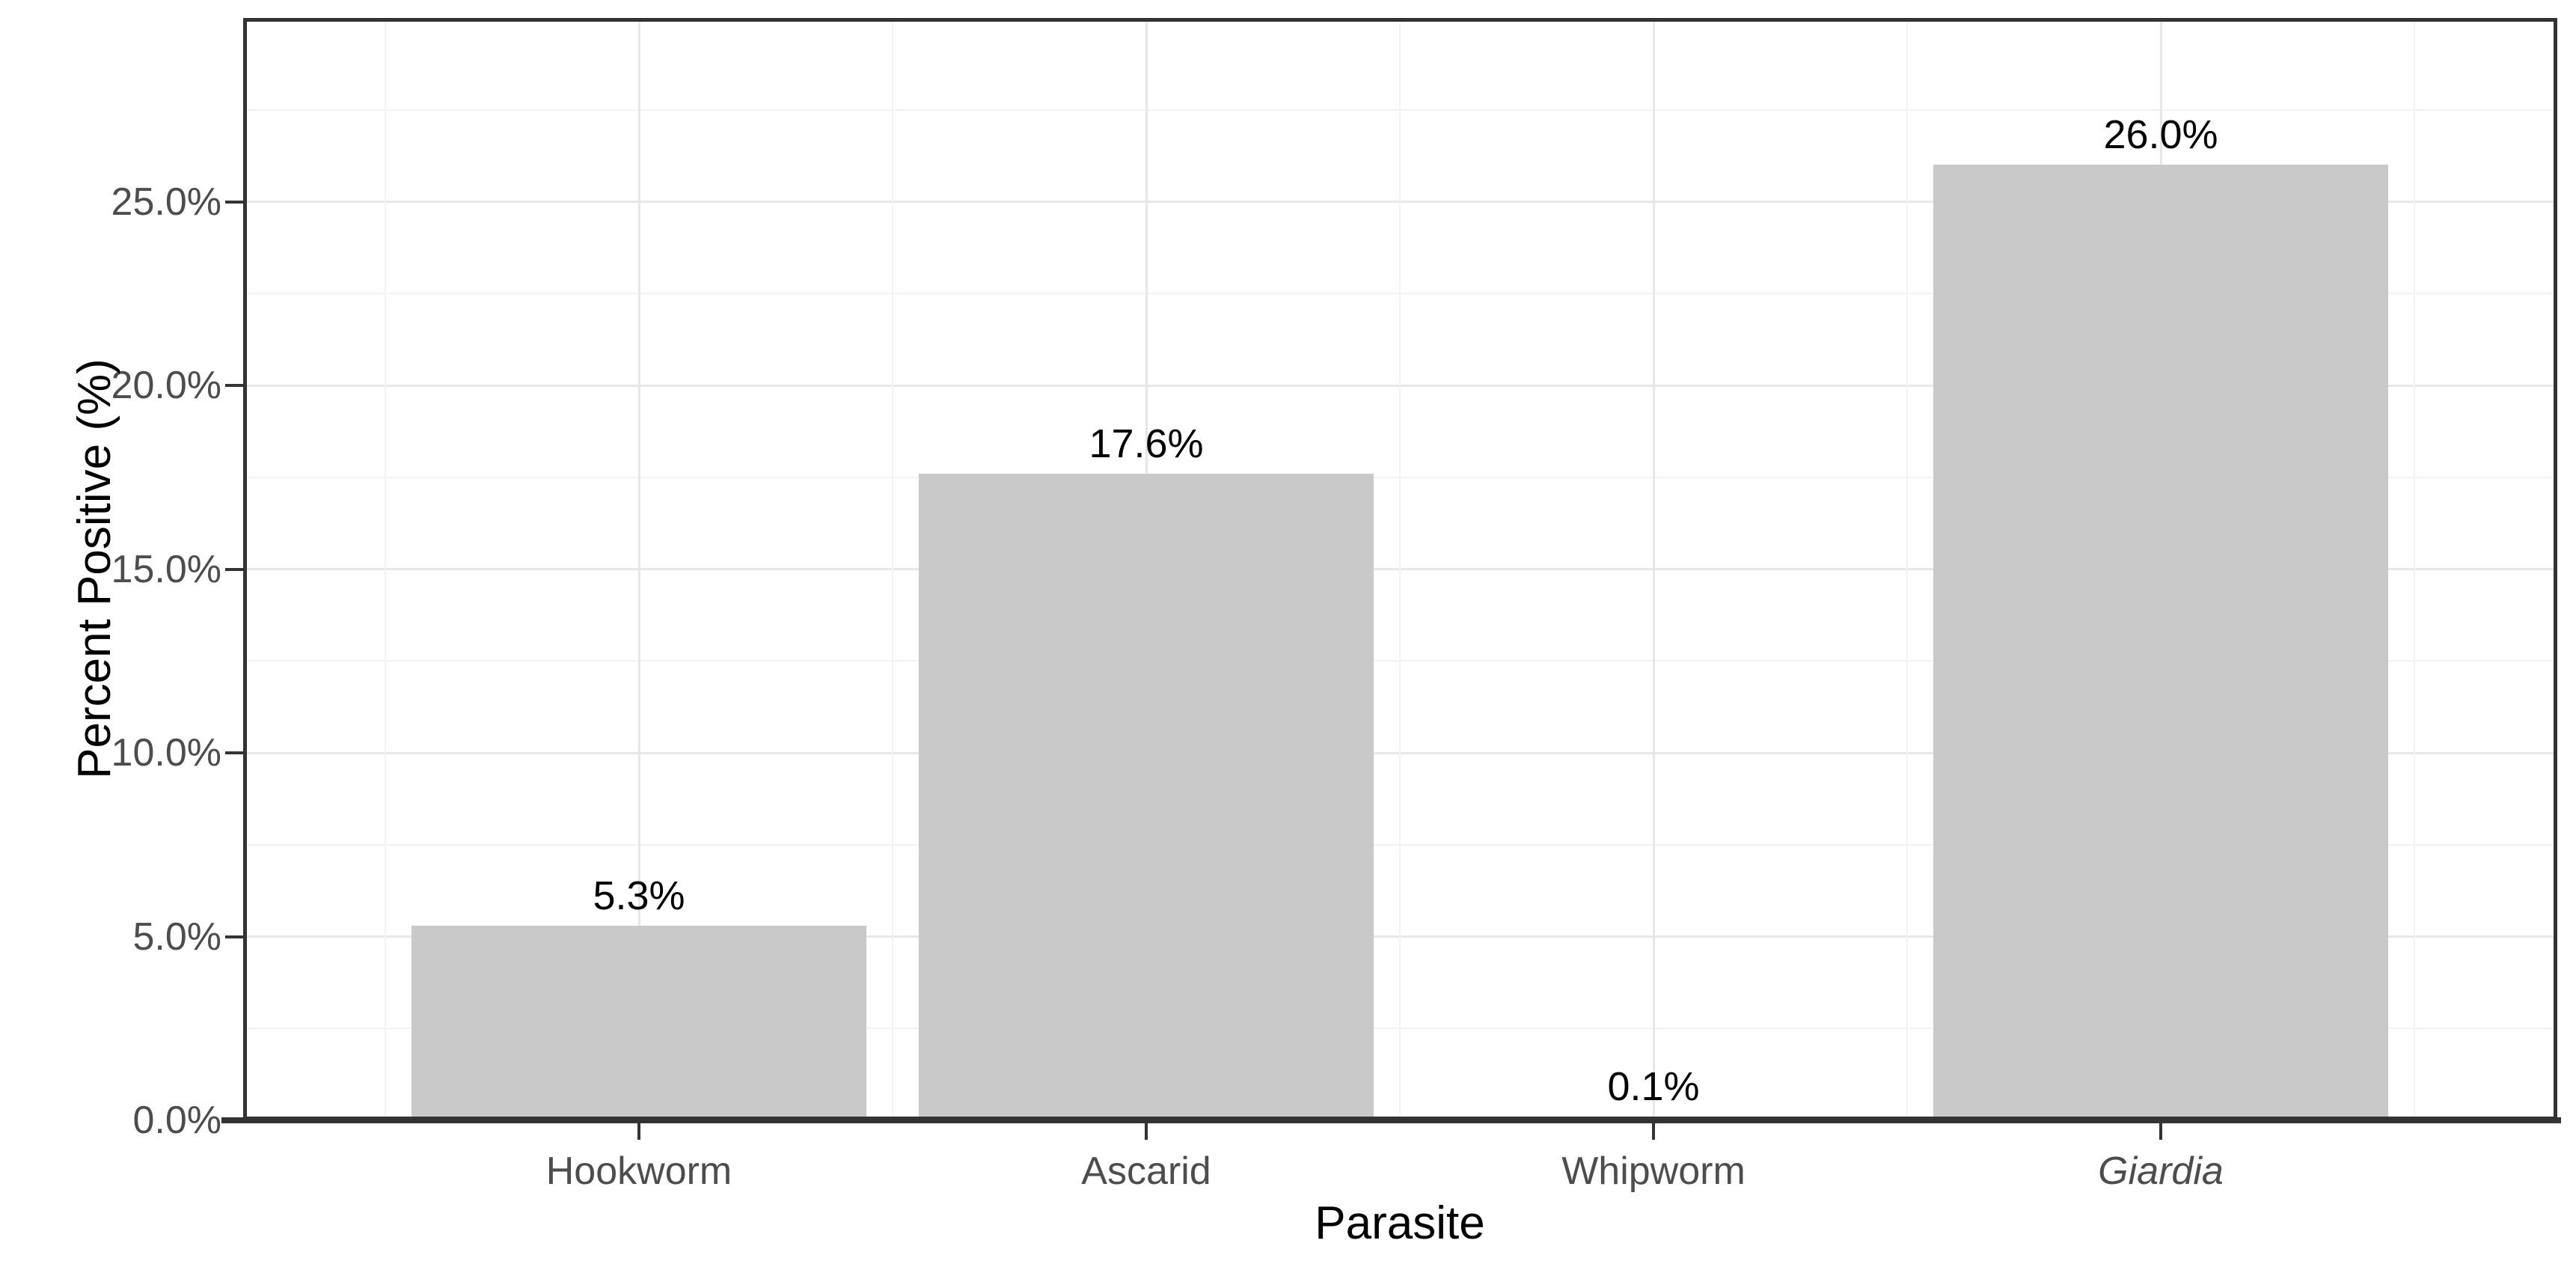 This screenshot has height=1264, width=2576. Describe the element at coordinates (1146, 1171) in the screenshot. I see `x-tick-label-ascarid: Ascarid` at that location.